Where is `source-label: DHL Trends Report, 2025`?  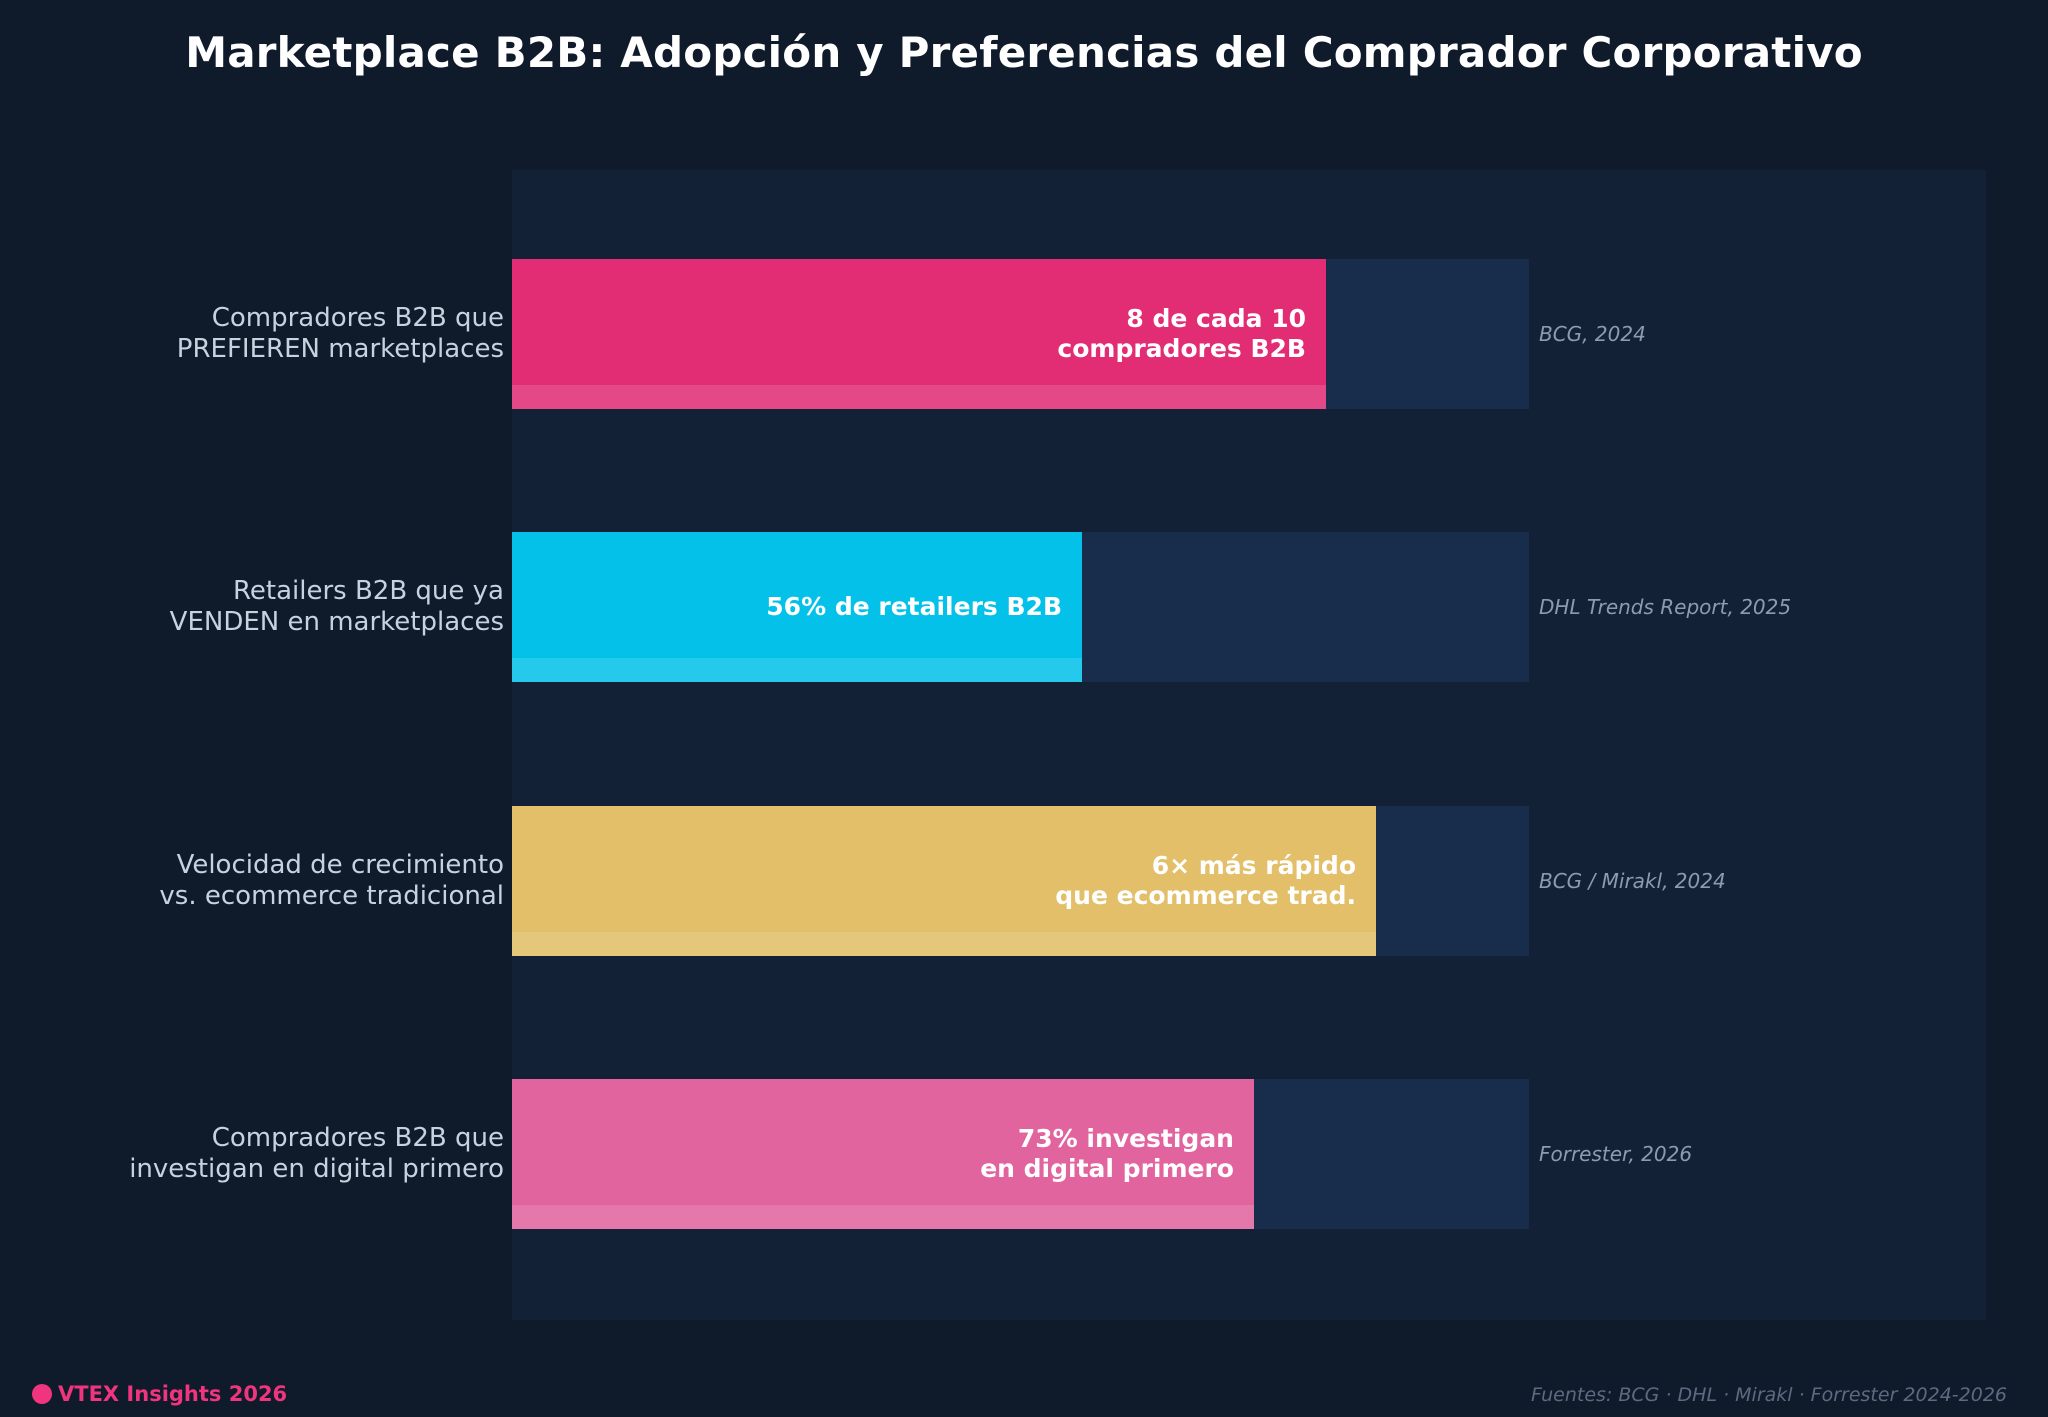
source-label: DHL Trends Report, 2025 is located at coordinates (1665, 607).